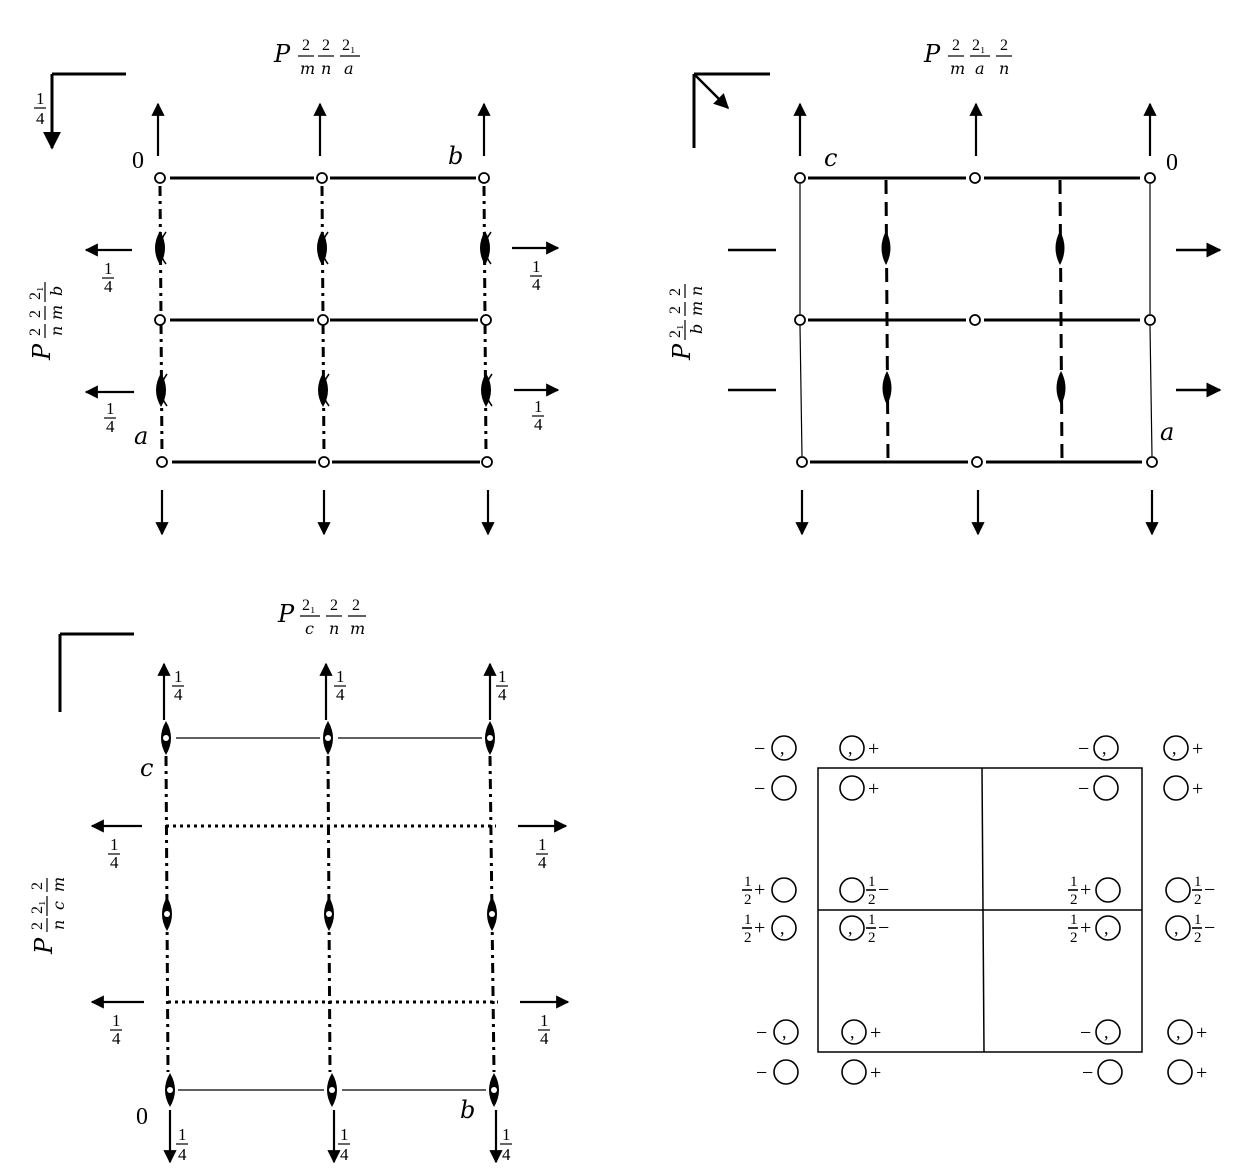  Describe the element at coordinates (138, 161) in the screenshot. I see `panel1-origin: 0` at that location.